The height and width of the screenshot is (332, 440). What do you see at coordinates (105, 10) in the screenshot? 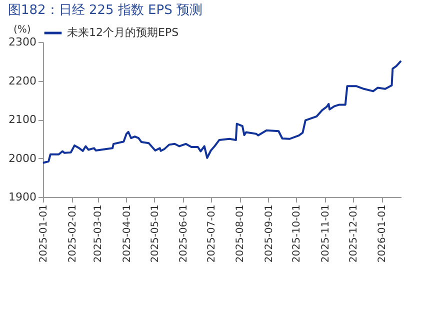
I see `chart-title: 图182：日经 225 指数 EPS 预测` at bounding box center [105, 10].